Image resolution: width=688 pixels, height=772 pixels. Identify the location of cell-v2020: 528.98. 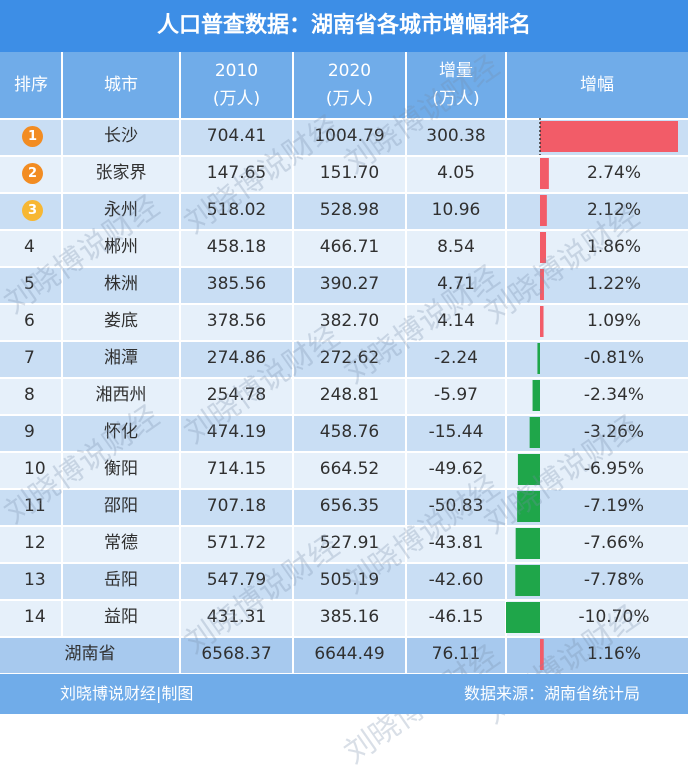
(349, 210).